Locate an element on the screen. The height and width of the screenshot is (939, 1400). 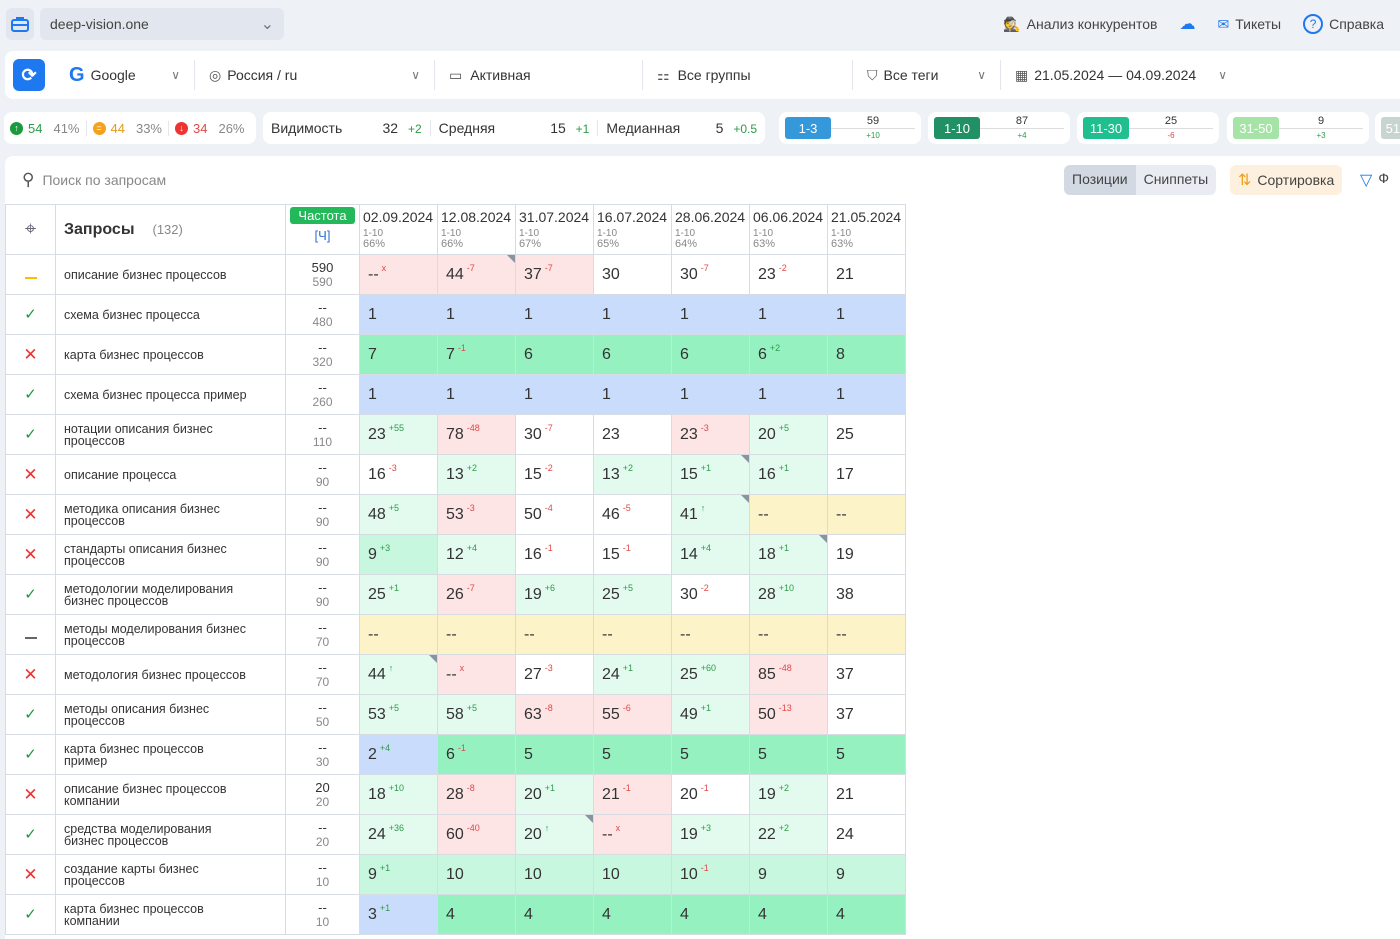
bucket-3: 31-50 9 +3 is located at coordinates (1298, 128).